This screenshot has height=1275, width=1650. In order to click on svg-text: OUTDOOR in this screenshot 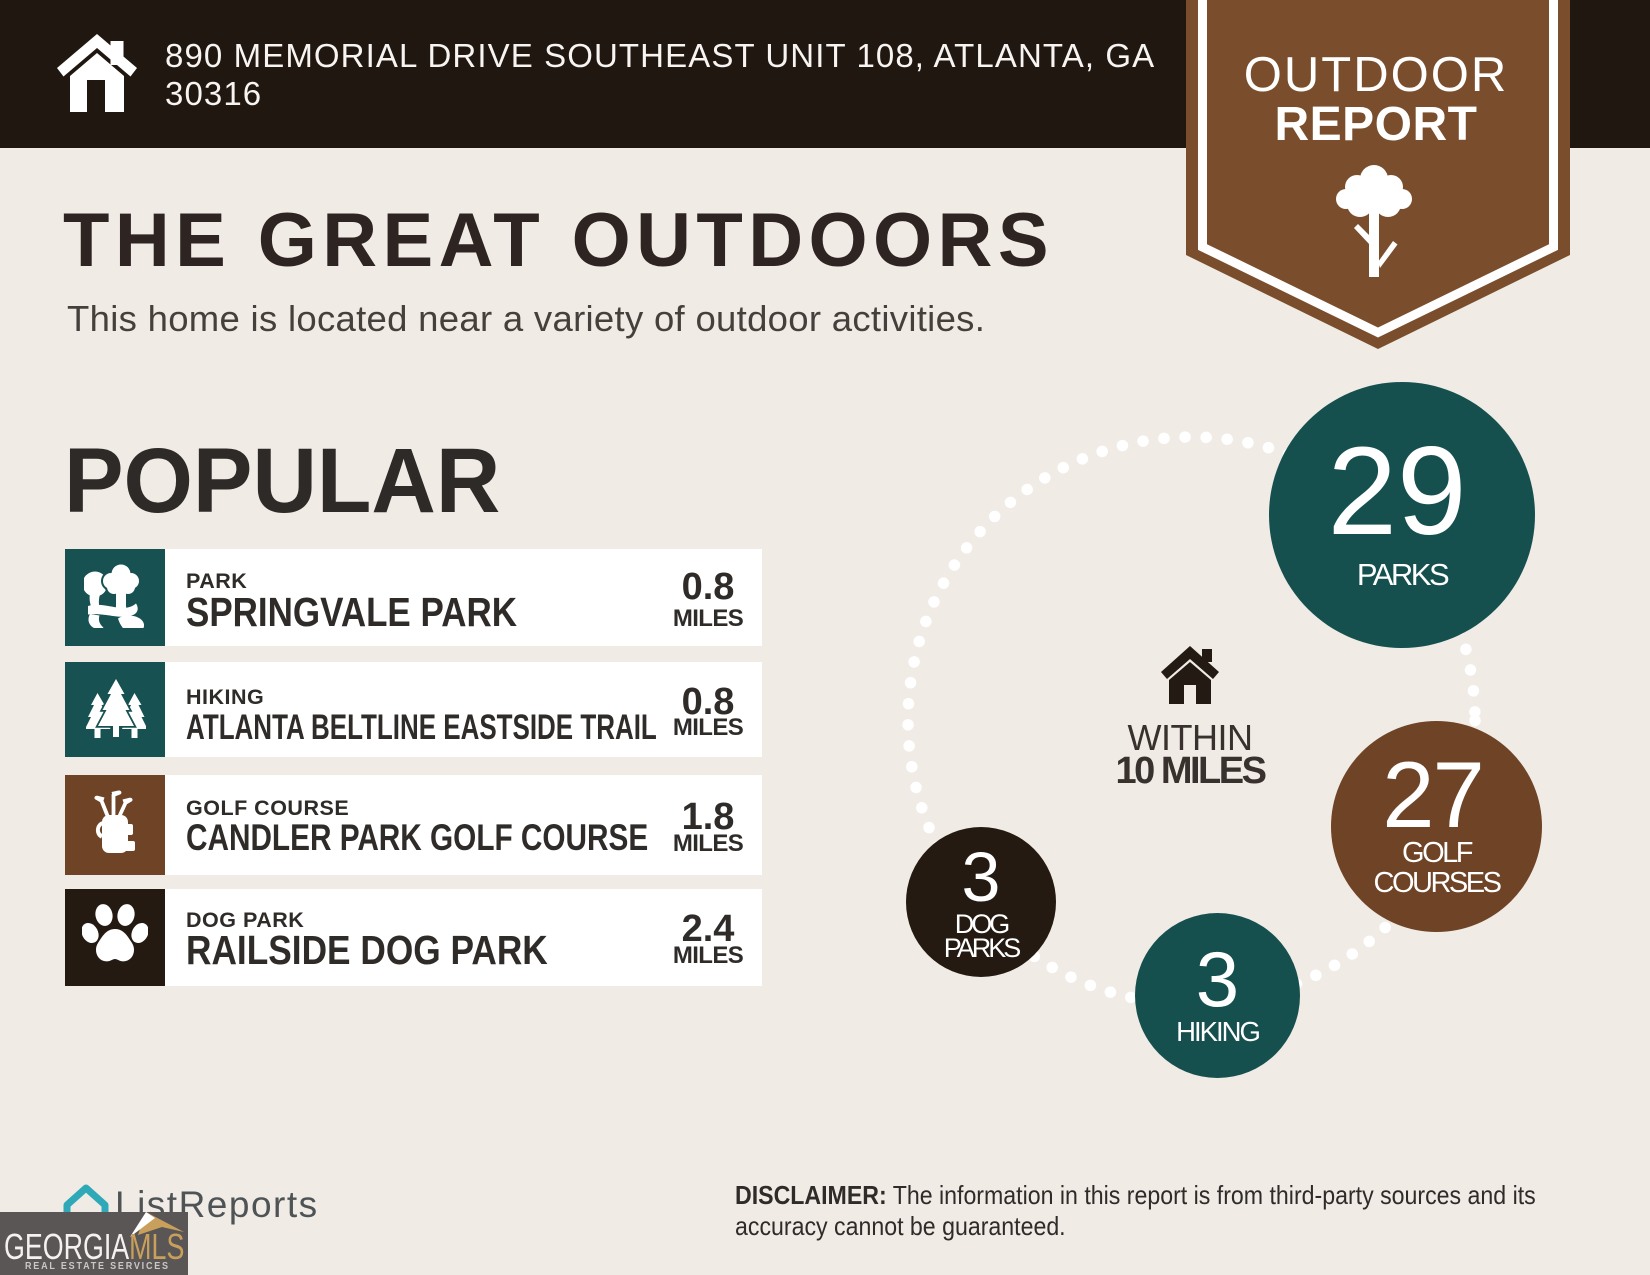, I will do `click(1376, 75)`.